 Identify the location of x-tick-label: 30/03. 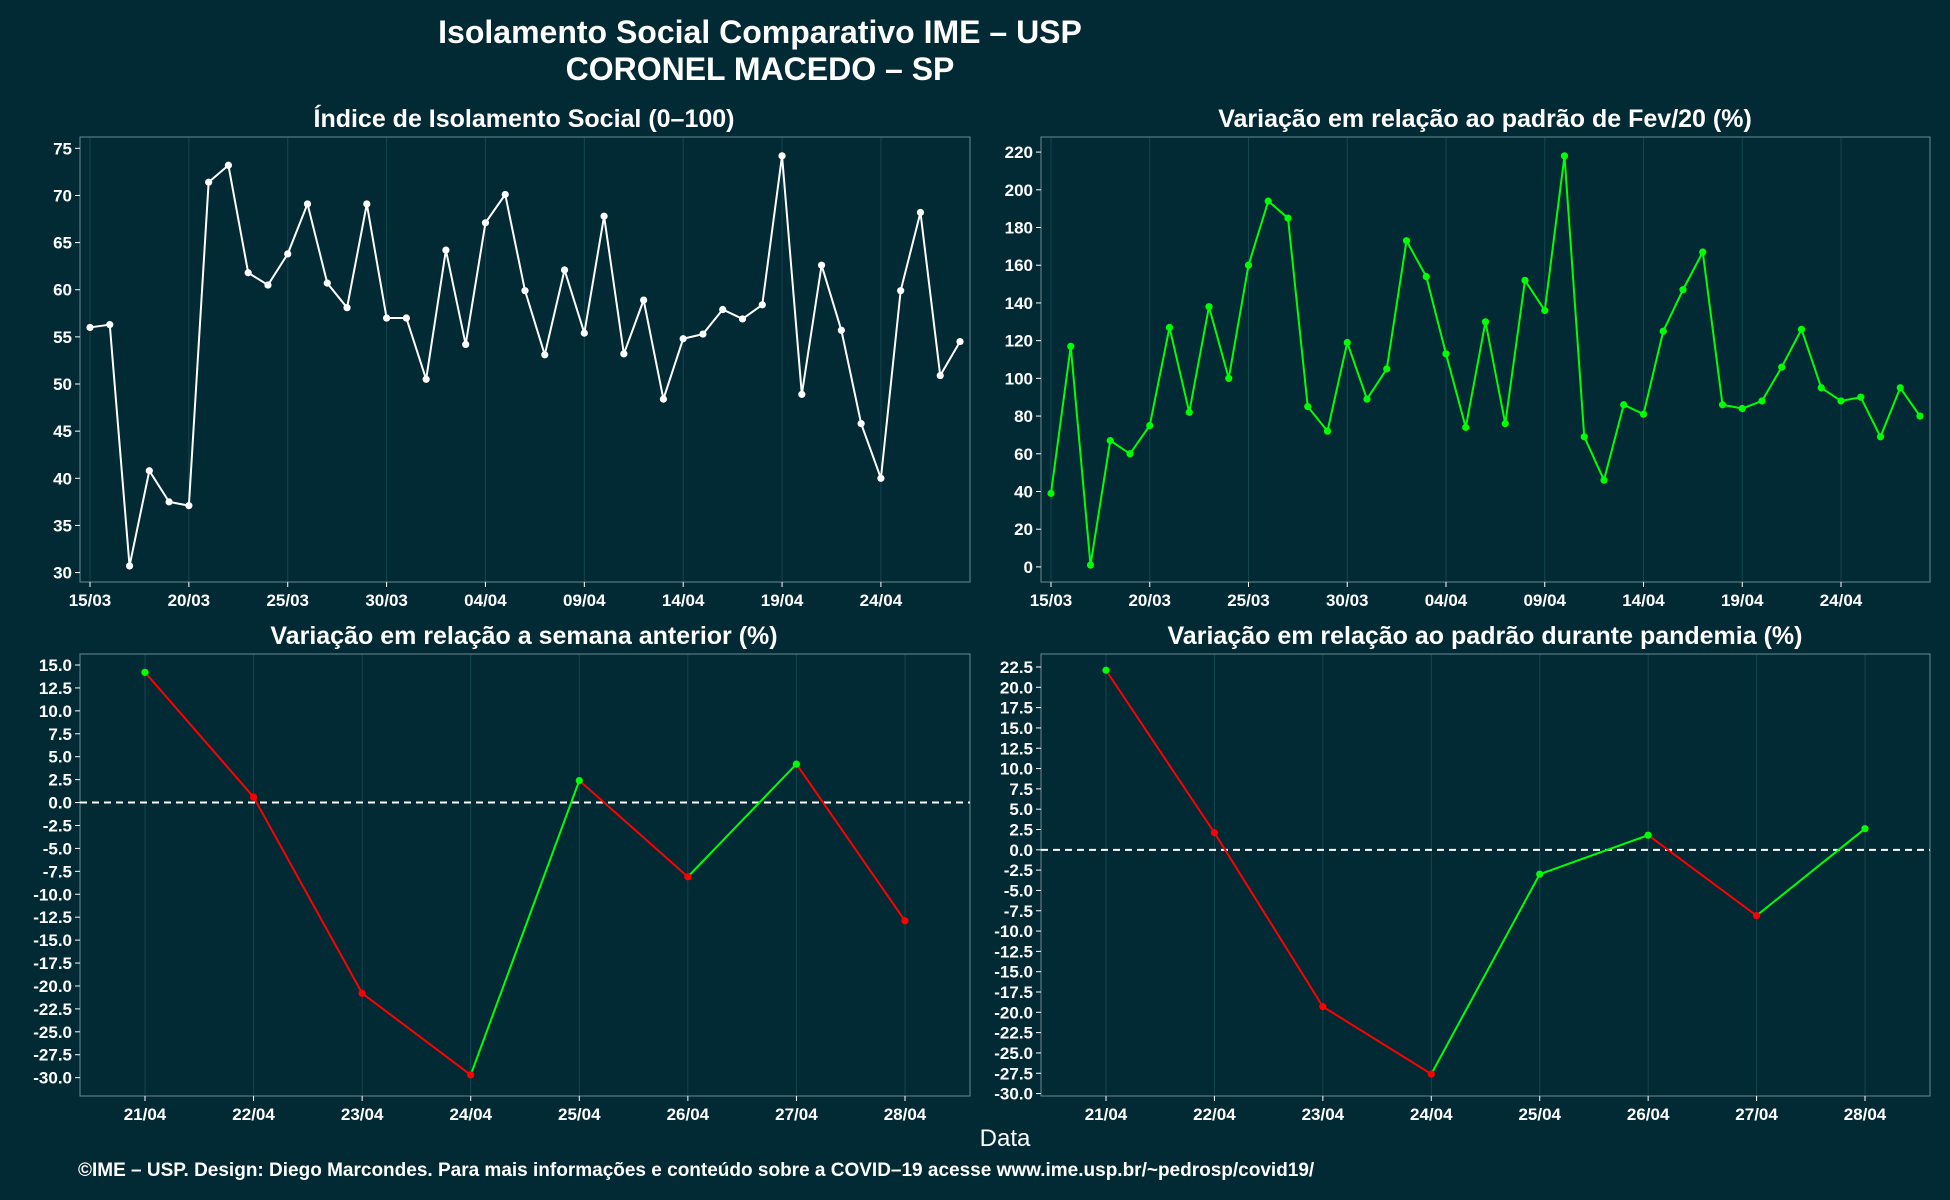
(1347, 600).